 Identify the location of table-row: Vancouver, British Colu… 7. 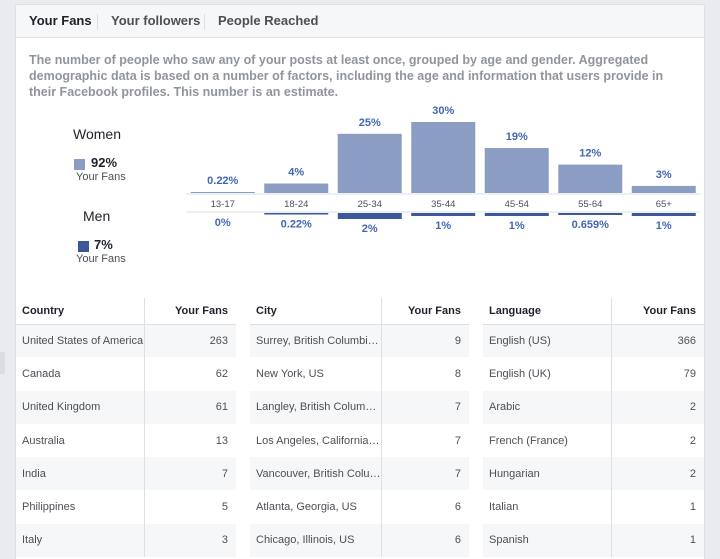
(359, 474).